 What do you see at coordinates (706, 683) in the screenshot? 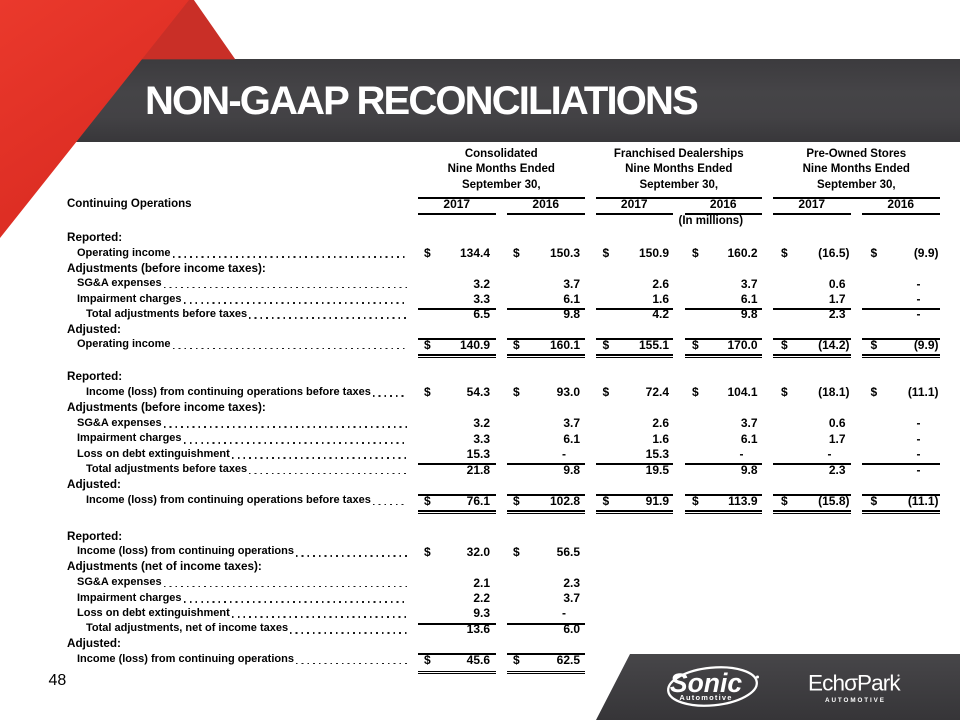
I see `svg-text: Sonic` at bounding box center [706, 683].